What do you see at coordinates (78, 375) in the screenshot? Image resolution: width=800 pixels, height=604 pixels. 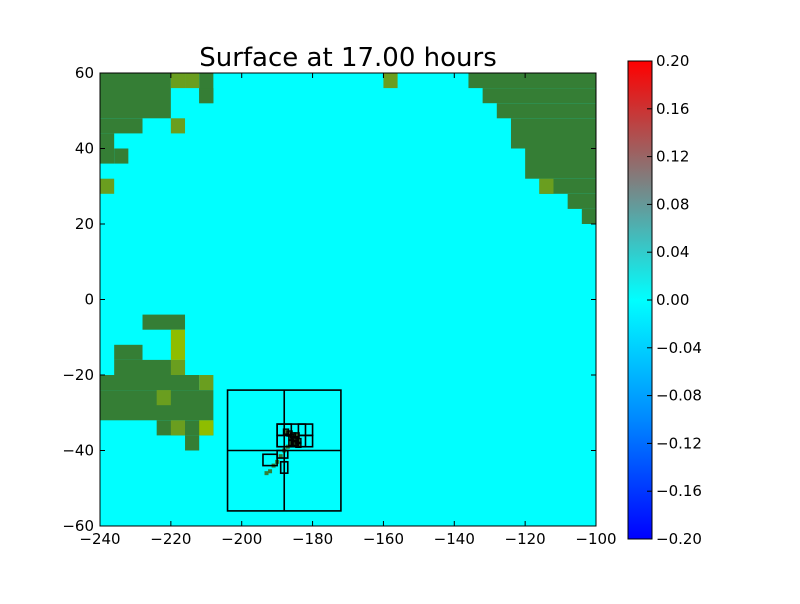 I see `y-tick-label: −20` at bounding box center [78, 375].